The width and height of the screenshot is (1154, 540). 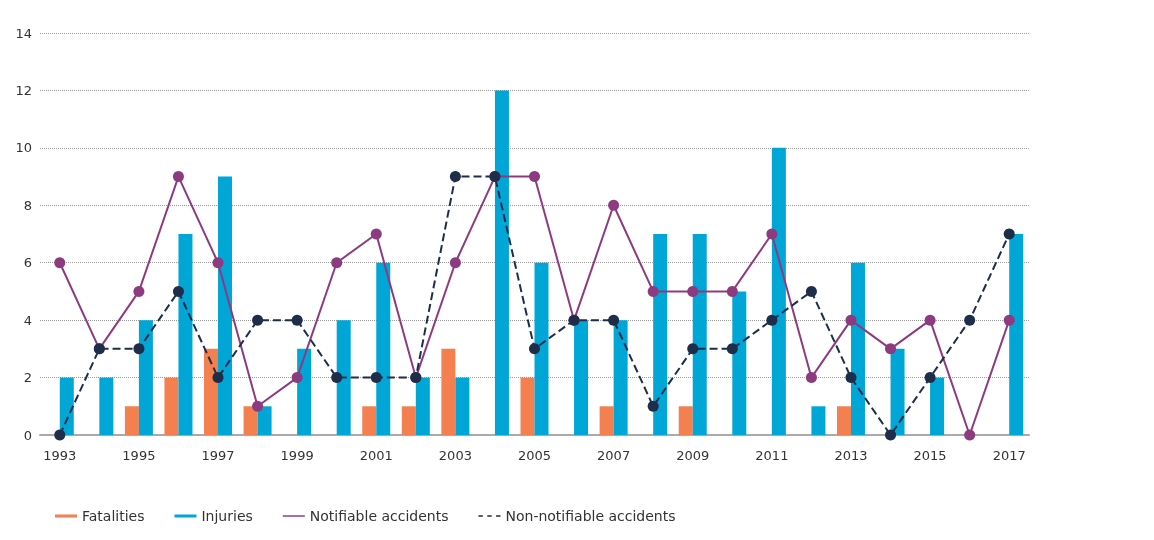 What do you see at coordinates (379, 516) in the screenshot?
I see `legend-label: Notifiable accidents` at bounding box center [379, 516].